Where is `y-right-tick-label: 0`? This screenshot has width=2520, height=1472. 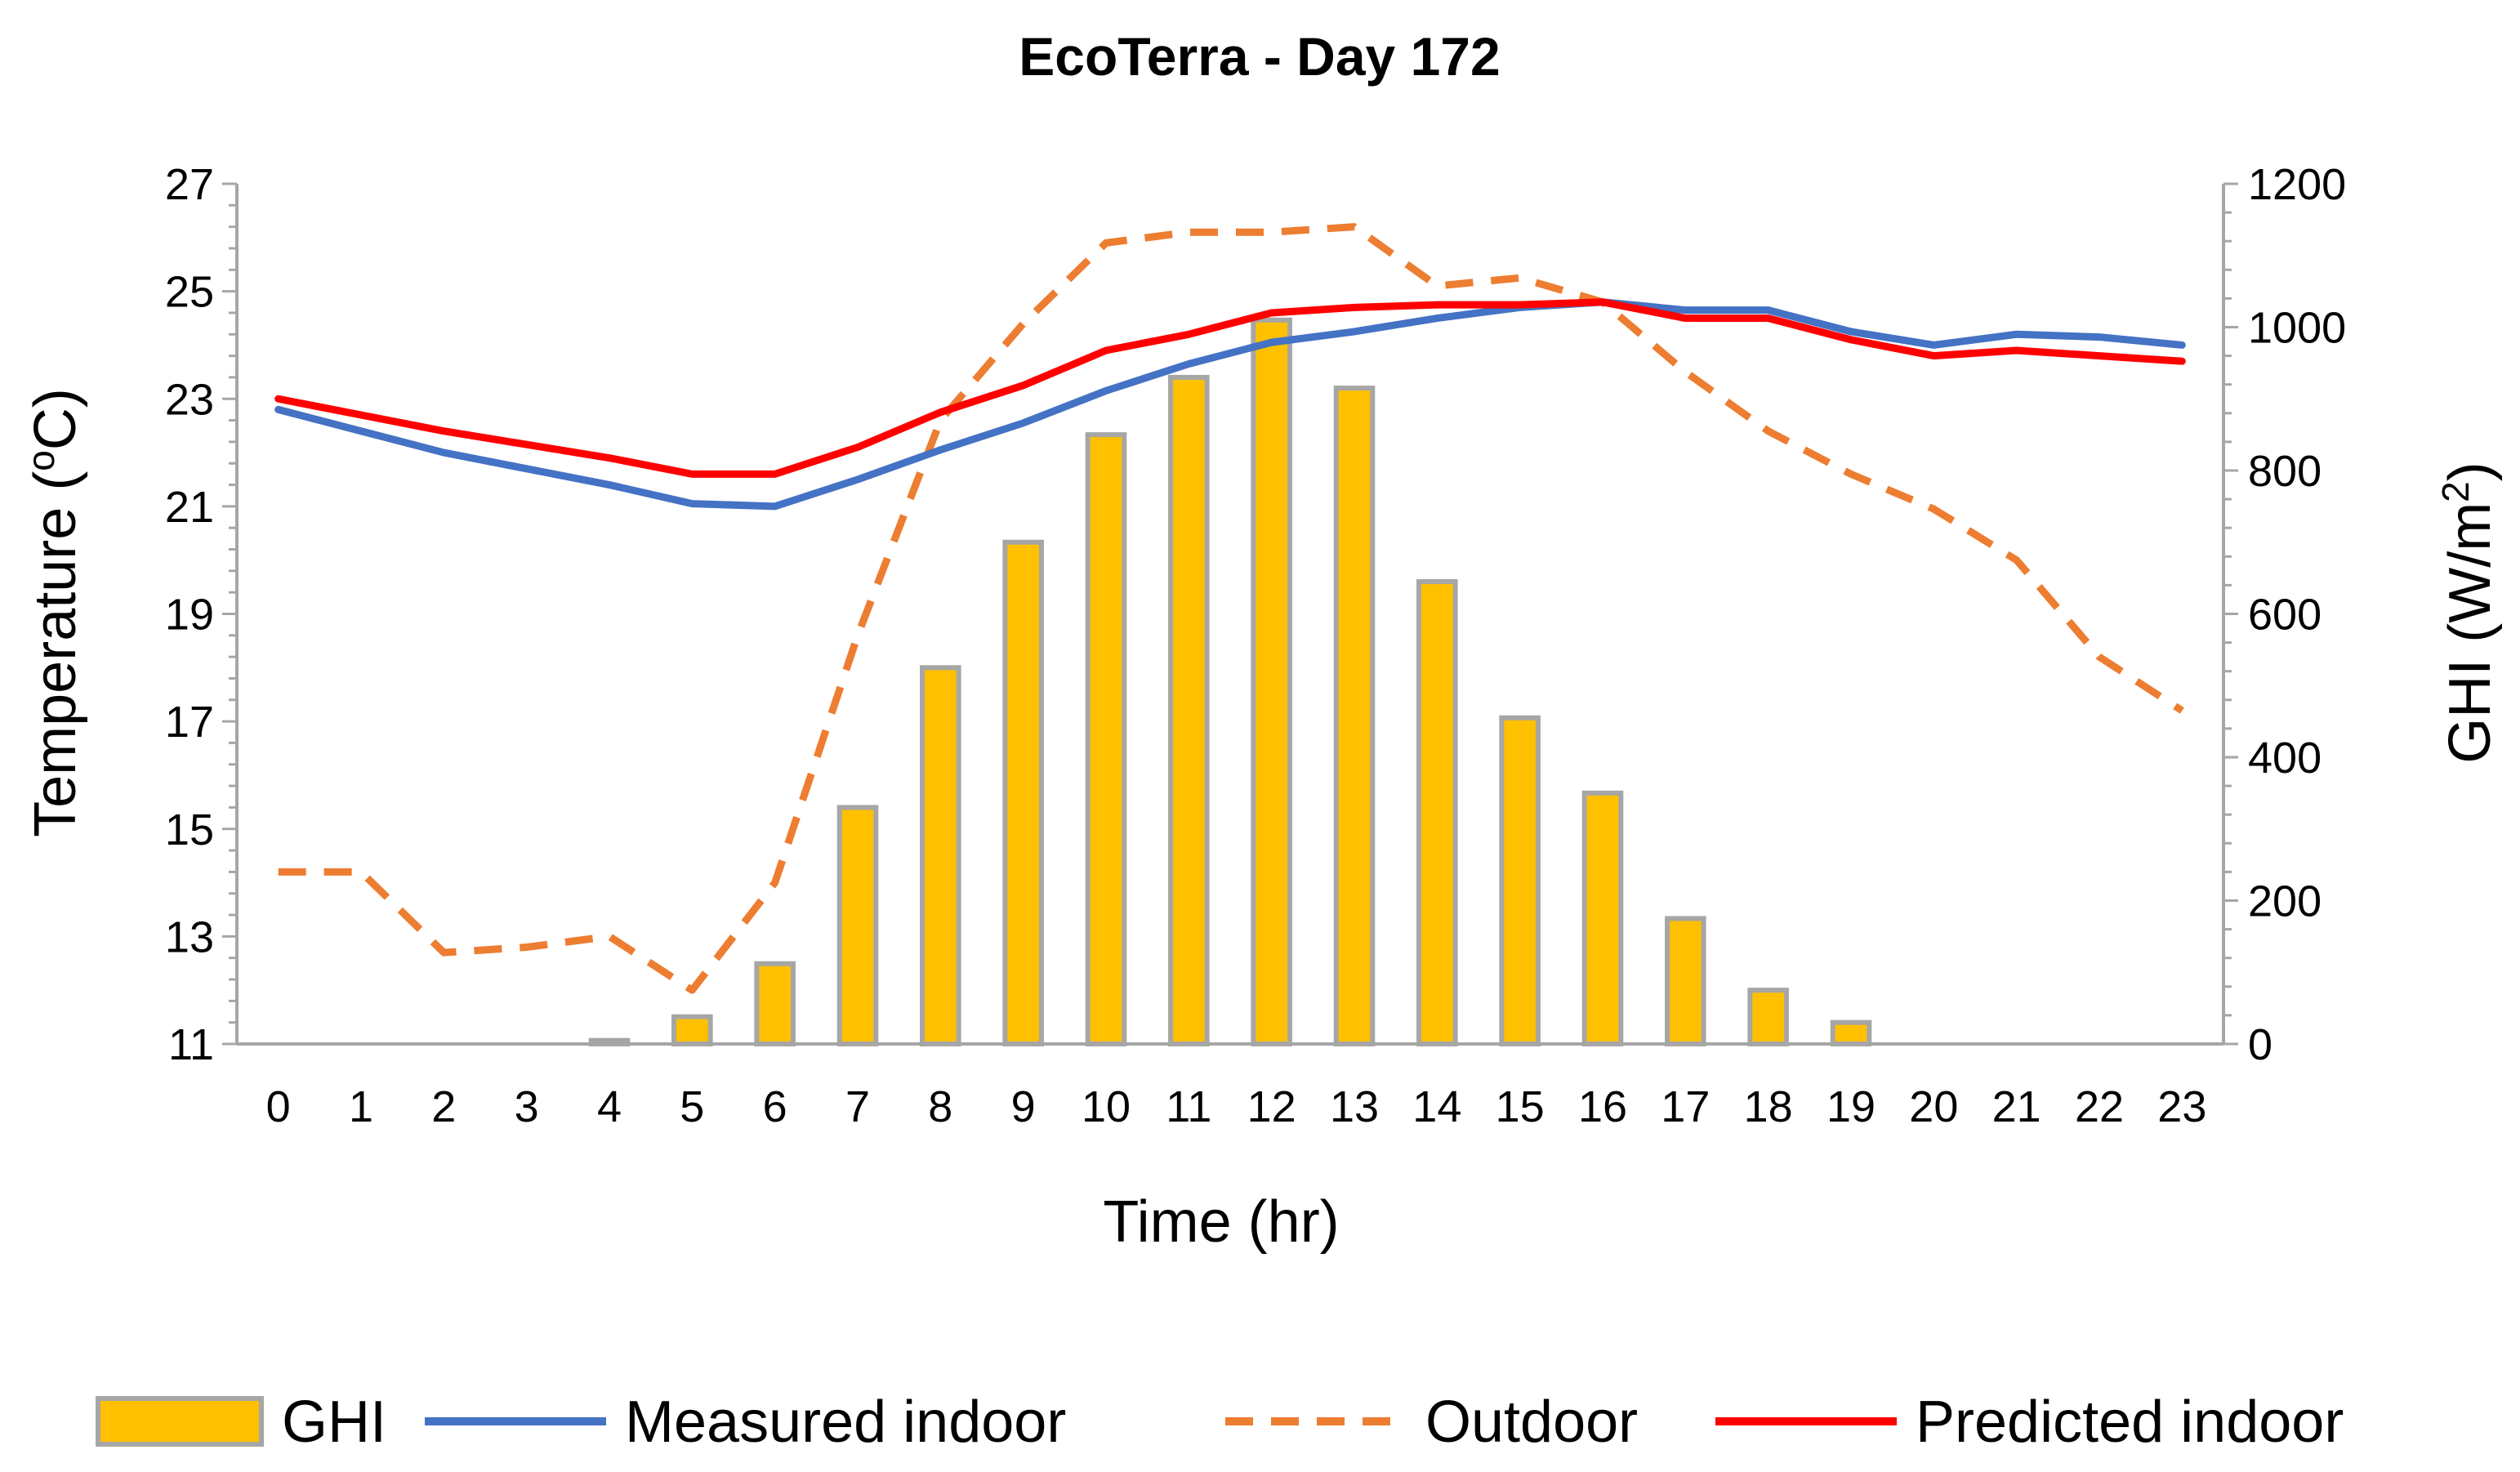 y-right-tick-label: 0 is located at coordinates (2260, 1044).